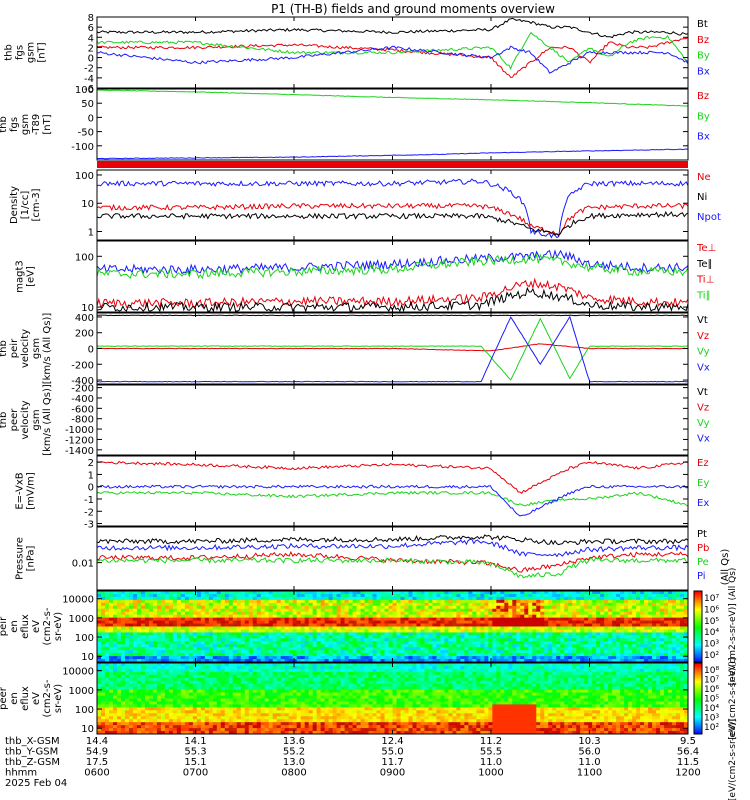  What do you see at coordinates (58, 626) in the screenshot?
I see `y-axis-label-line: sr-eV)` at bounding box center [58, 626].